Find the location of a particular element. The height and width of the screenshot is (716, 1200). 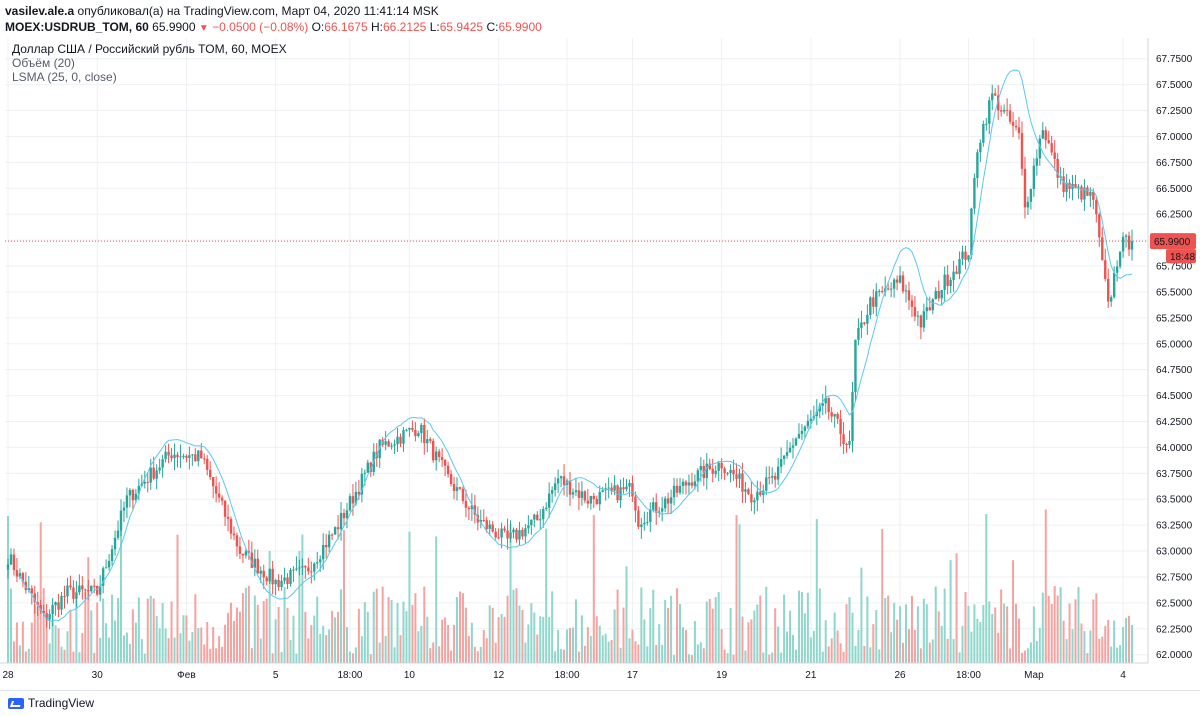

price-tick-label: 64.2500 is located at coordinates (1174, 422).